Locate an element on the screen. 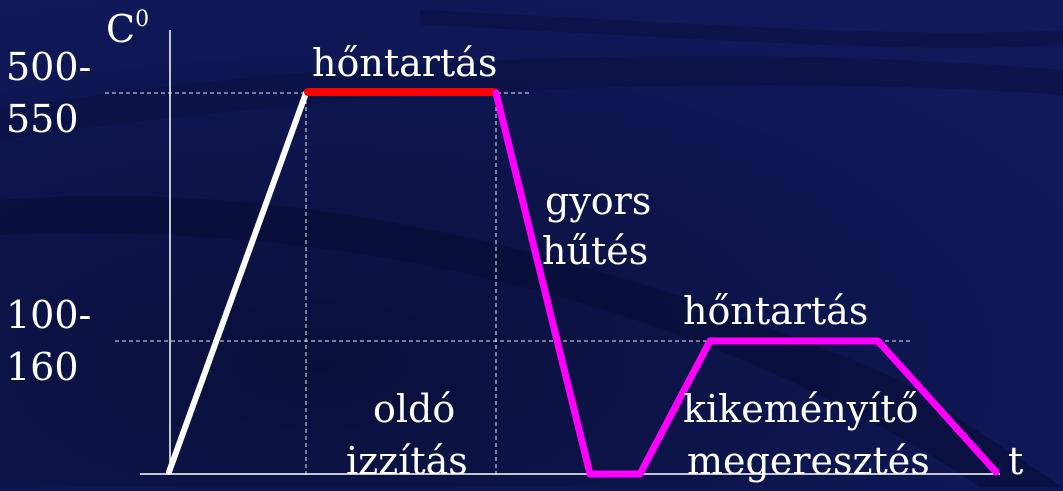 This screenshot has width=1063, height=491. solution-anneal-label-line1: oldó is located at coordinates (414, 409).